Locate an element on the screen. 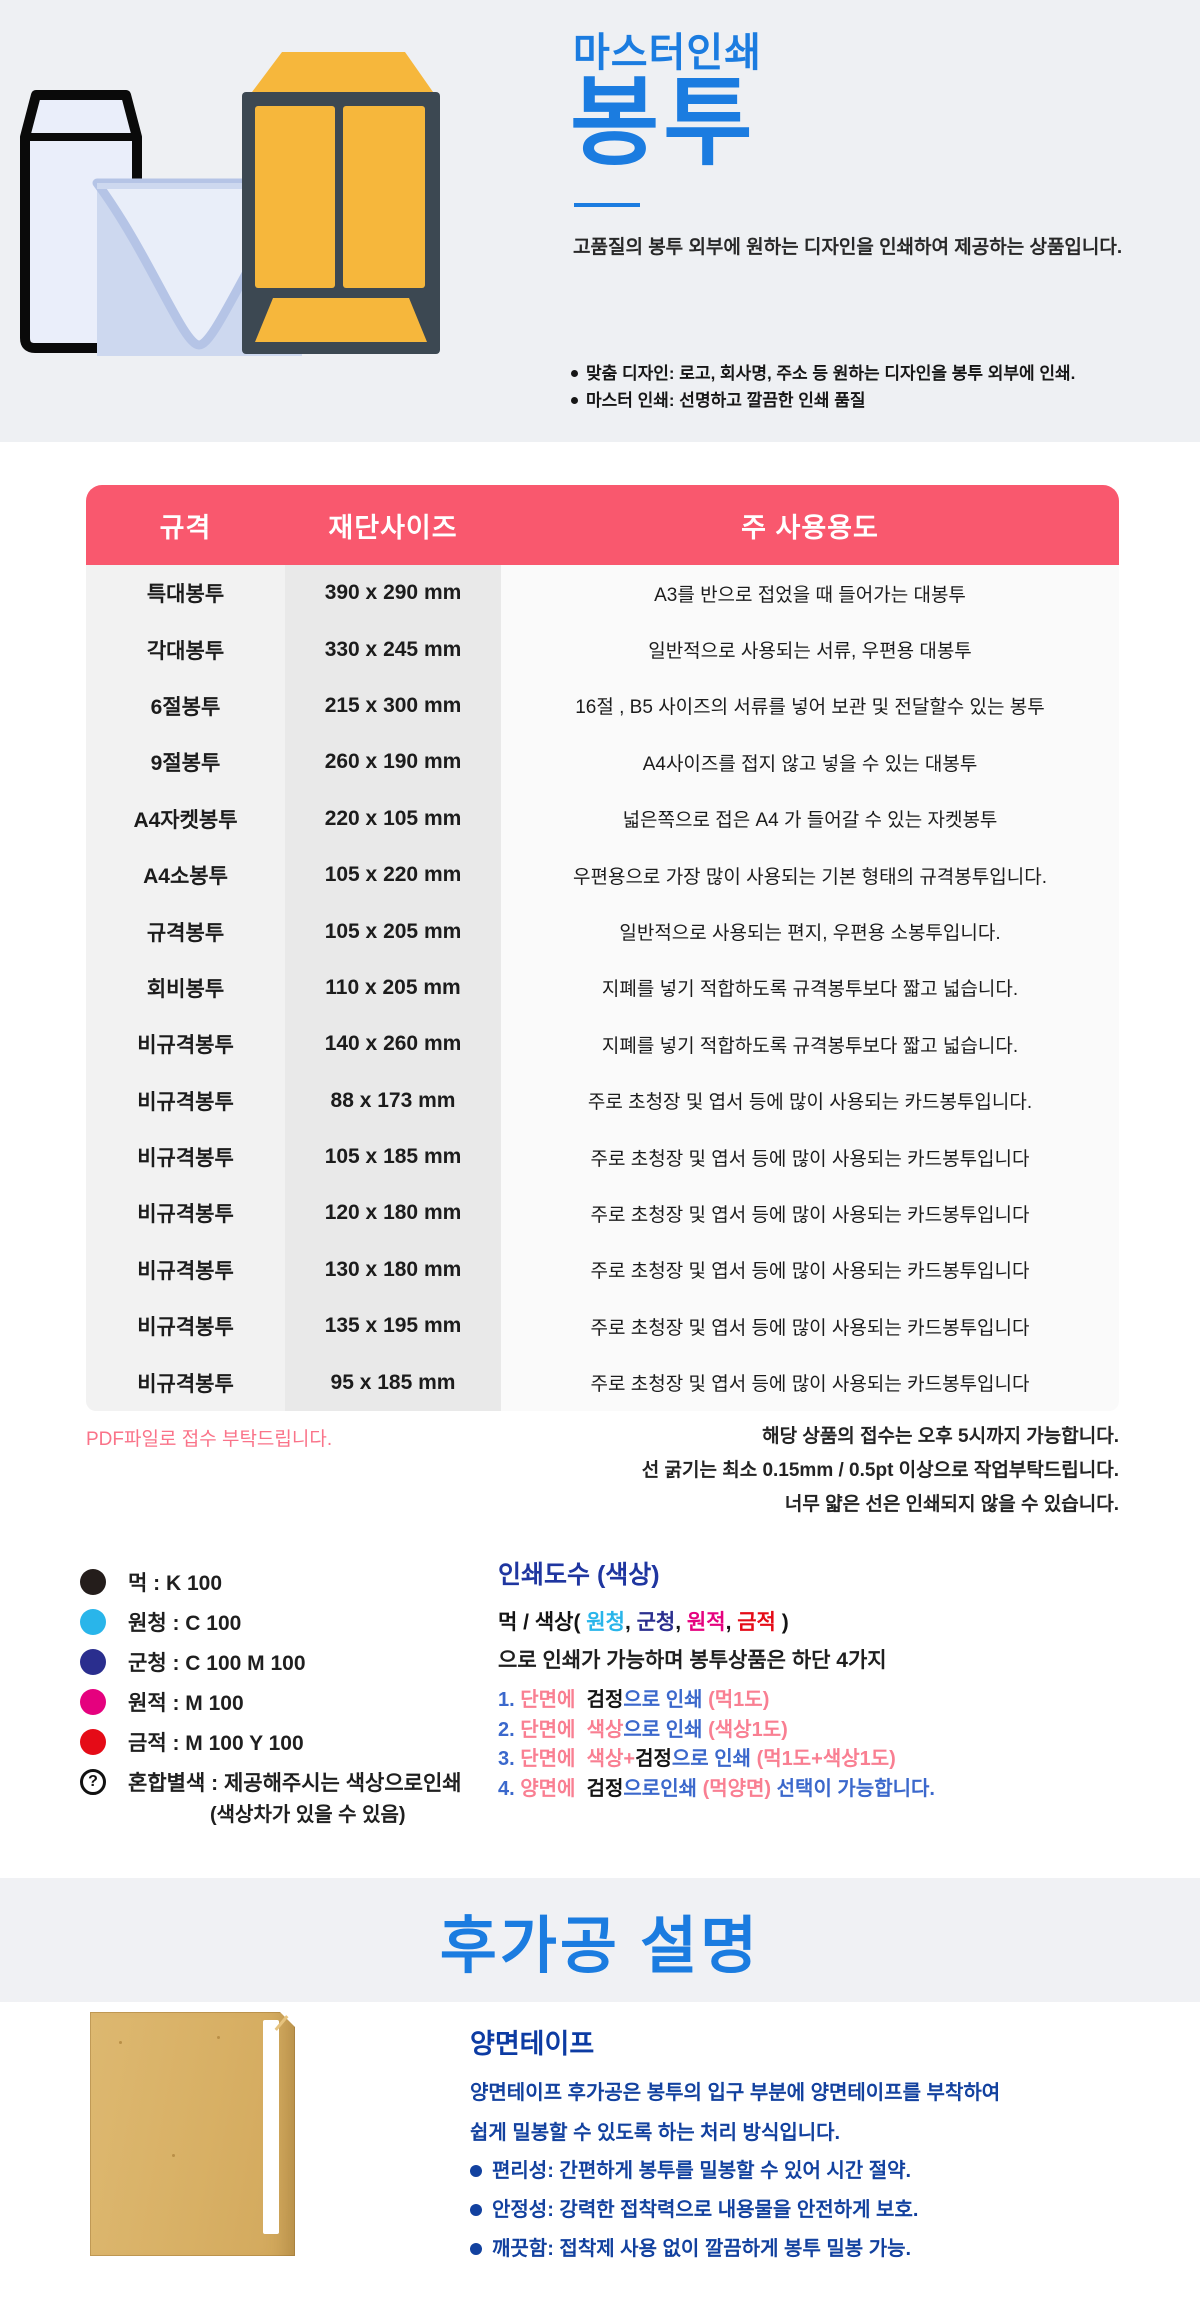 This screenshot has width=1200, height=2309. order-note-line: 선 굵기는 최소 0.15mm / 0.5pt 이상으로 작업부탁드립니다. is located at coordinates (880, 1470).